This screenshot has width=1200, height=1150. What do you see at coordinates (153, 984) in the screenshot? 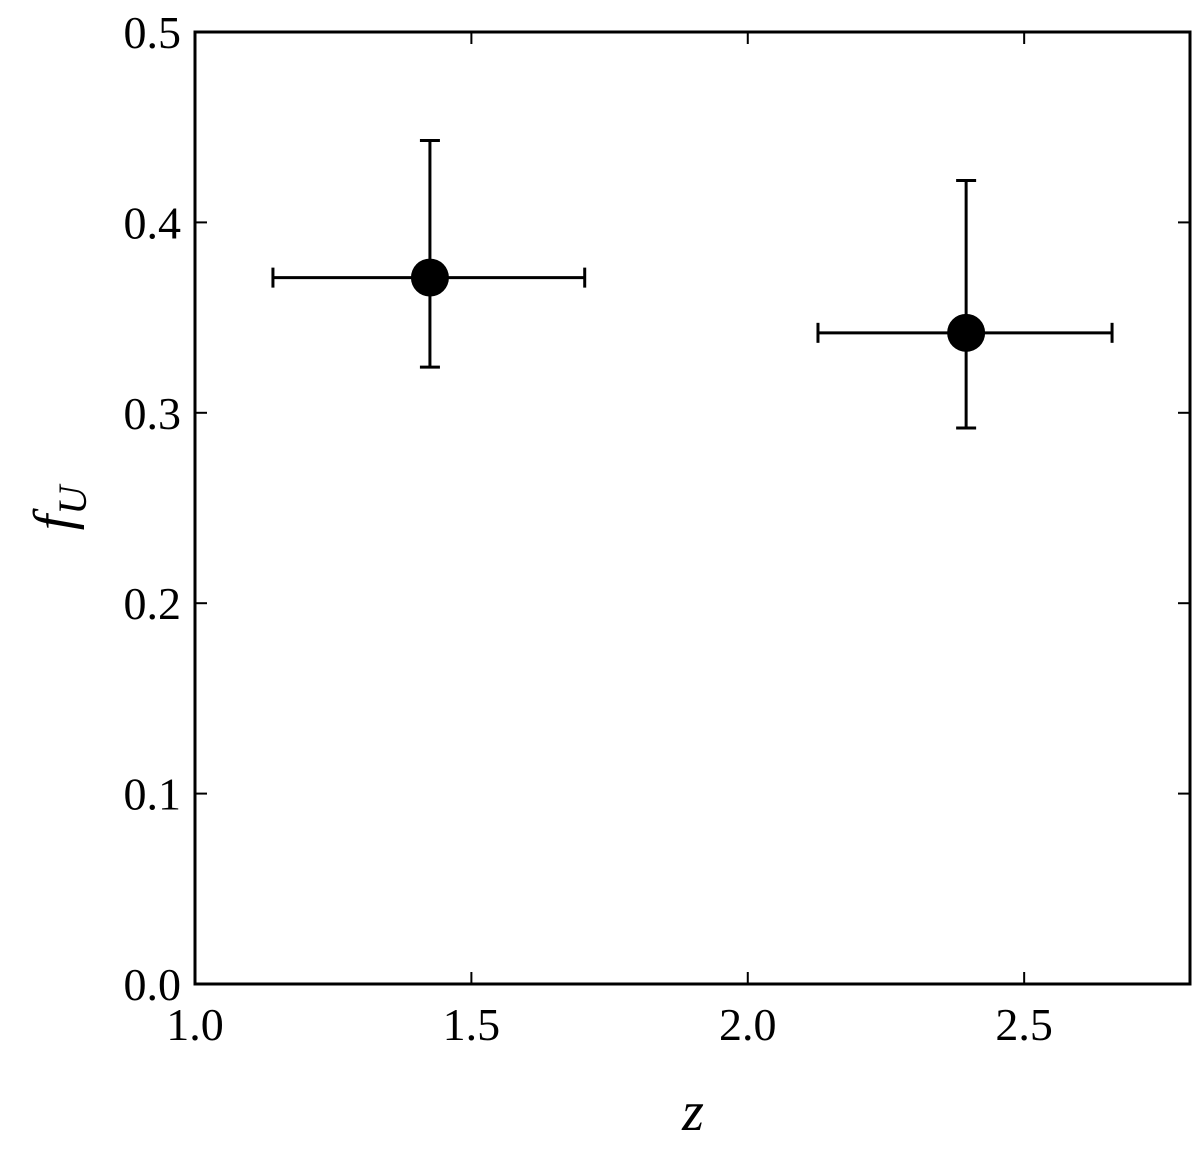
I see `y-tick-label: 0.0` at bounding box center [153, 984].